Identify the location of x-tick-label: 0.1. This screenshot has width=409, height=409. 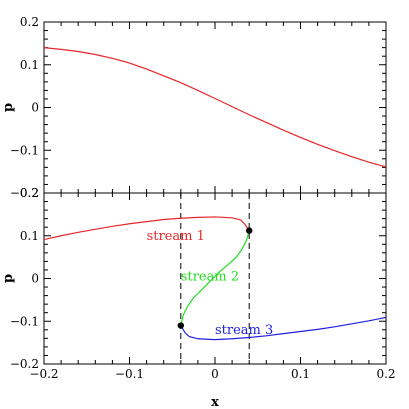
(300, 374).